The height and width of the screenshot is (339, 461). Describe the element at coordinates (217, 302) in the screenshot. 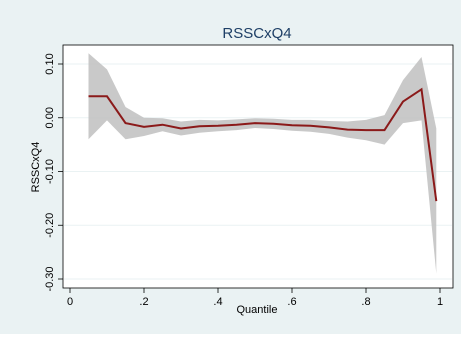

I see `x-tick-label: .4` at that location.